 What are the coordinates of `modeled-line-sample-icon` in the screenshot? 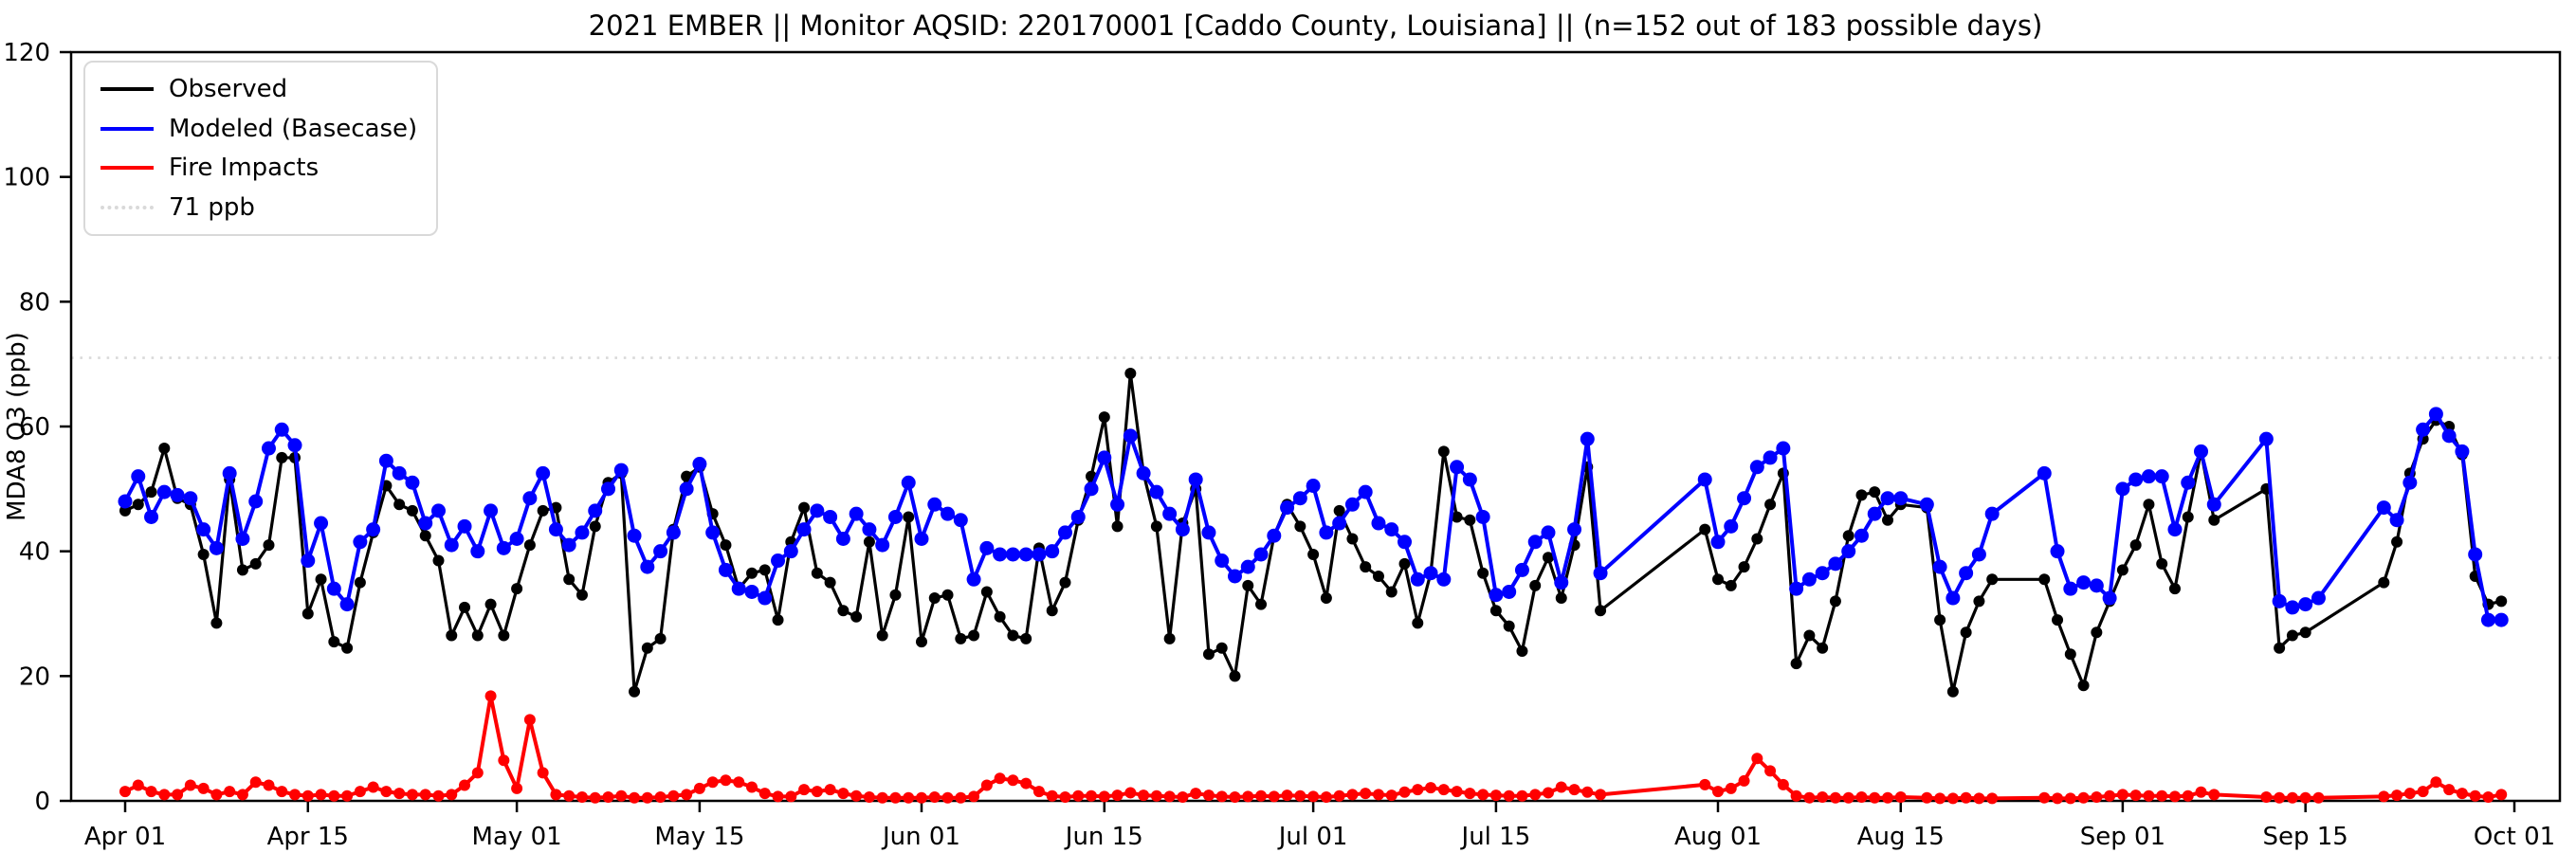 It's located at (127, 128).